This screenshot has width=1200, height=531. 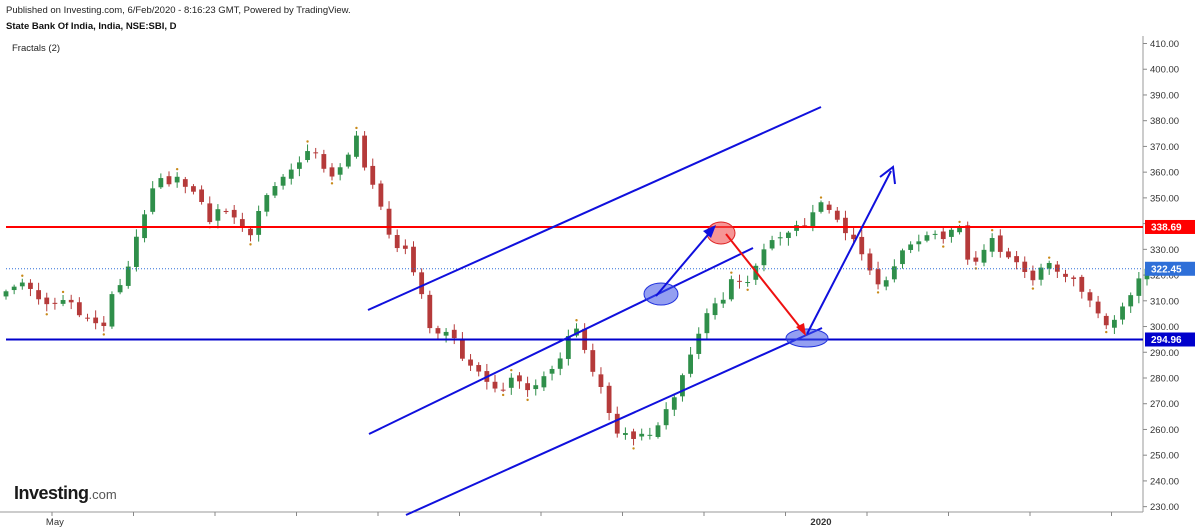 What do you see at coordinates (661, 294) in the screenshot?
I see `swing-low-marker` at bounding box center [661, 294].